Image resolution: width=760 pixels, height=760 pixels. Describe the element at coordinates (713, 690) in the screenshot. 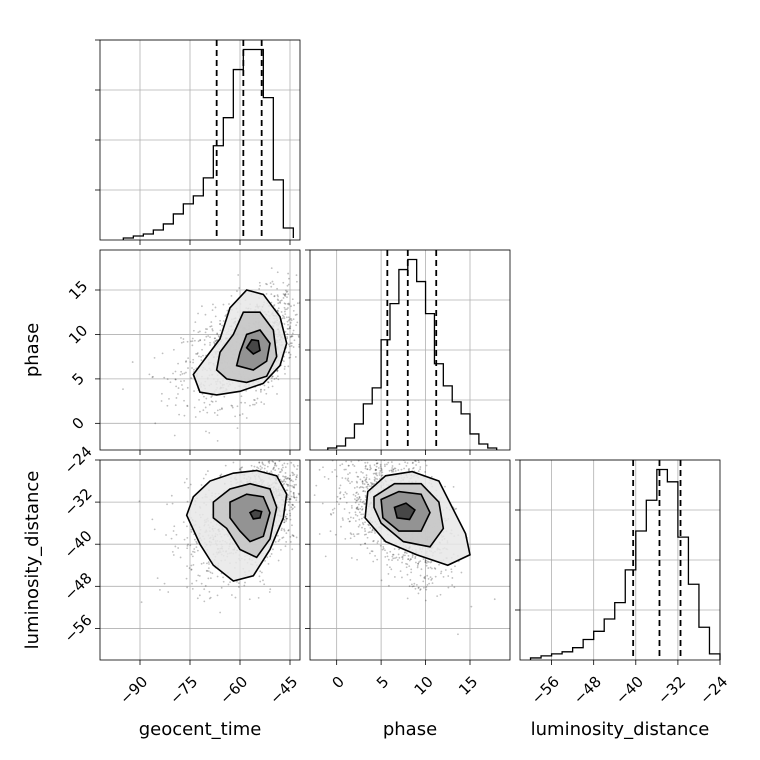

I see `x-tick-label: −24` at that location.